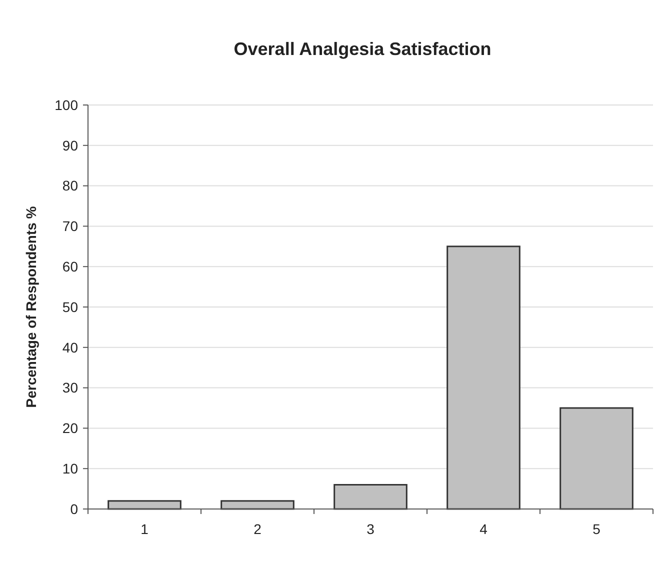 This screenshot has height=569, width=659. I want to click on x-tick-label: 4, so click(484, 529).